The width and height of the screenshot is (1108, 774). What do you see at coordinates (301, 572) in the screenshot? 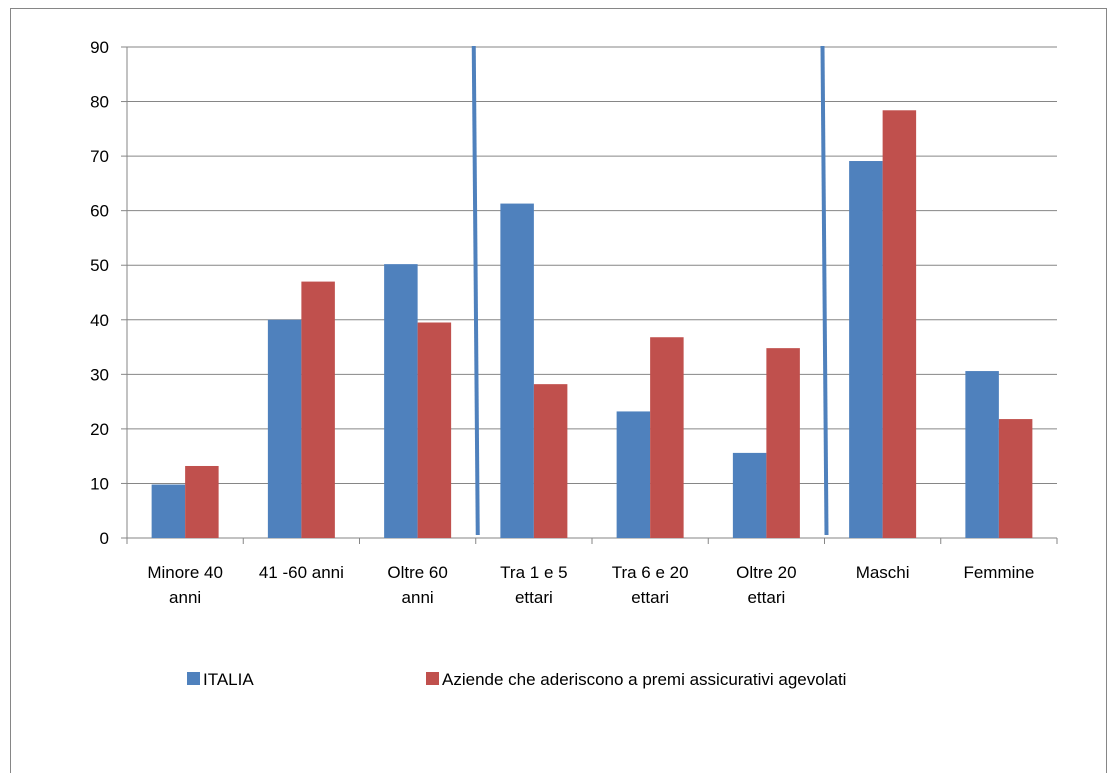
I see `x-category-label: 41 -60 anni` at bounding box center [301, 572].